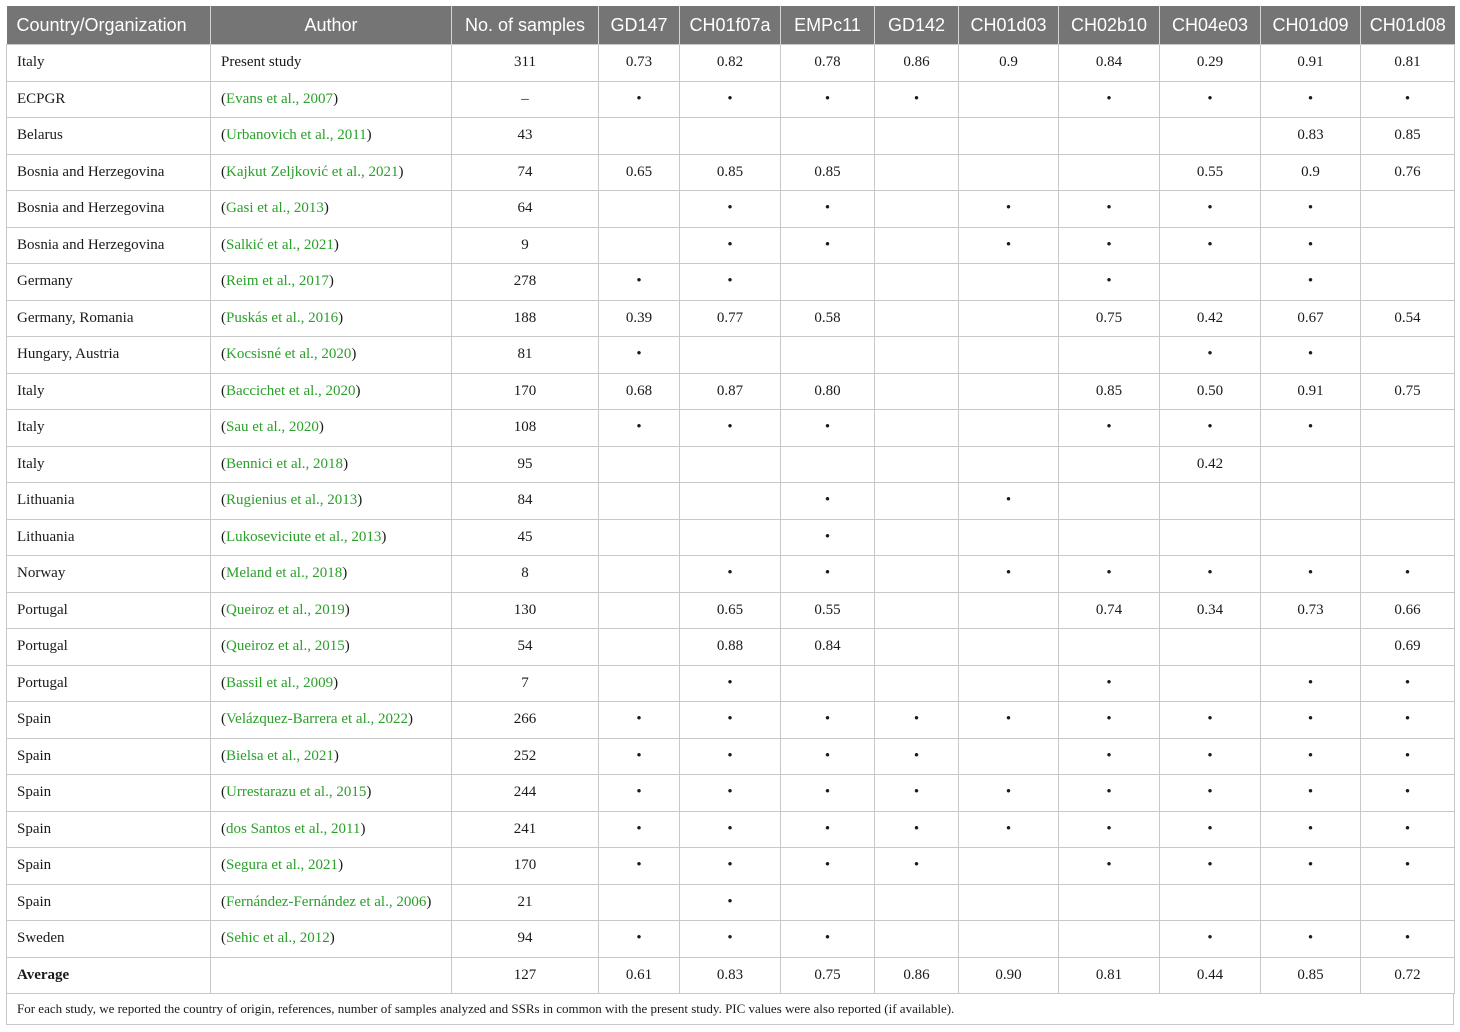  What do you see at coordinates (639, 975) in the screenshot?
I see `average-pic-cell: 0.61` at bounding box center [639, 975].